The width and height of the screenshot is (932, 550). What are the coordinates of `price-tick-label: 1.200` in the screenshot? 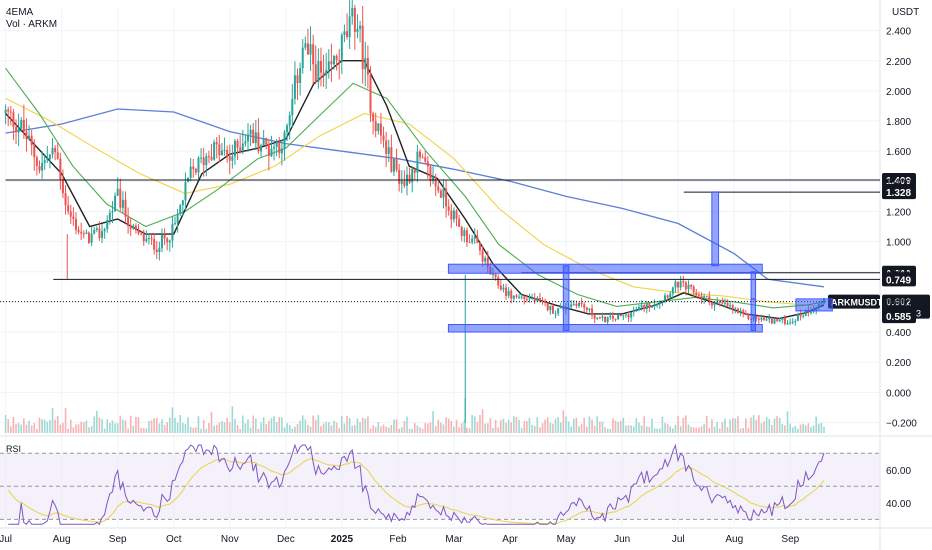 It's located at (898, 212).